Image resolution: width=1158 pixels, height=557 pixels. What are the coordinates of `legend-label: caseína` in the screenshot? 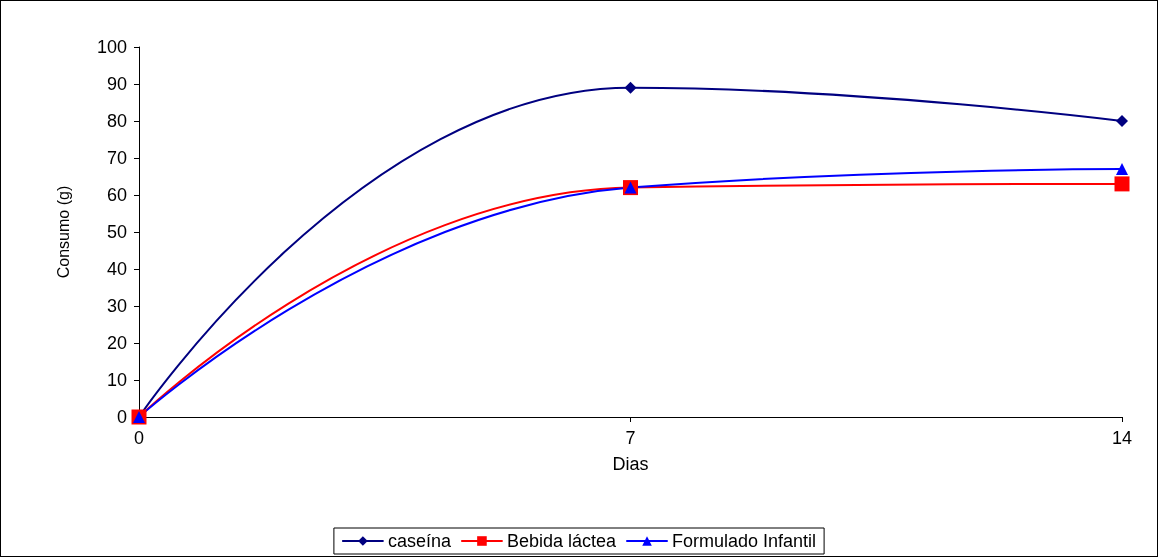 It's located at (419, 541).